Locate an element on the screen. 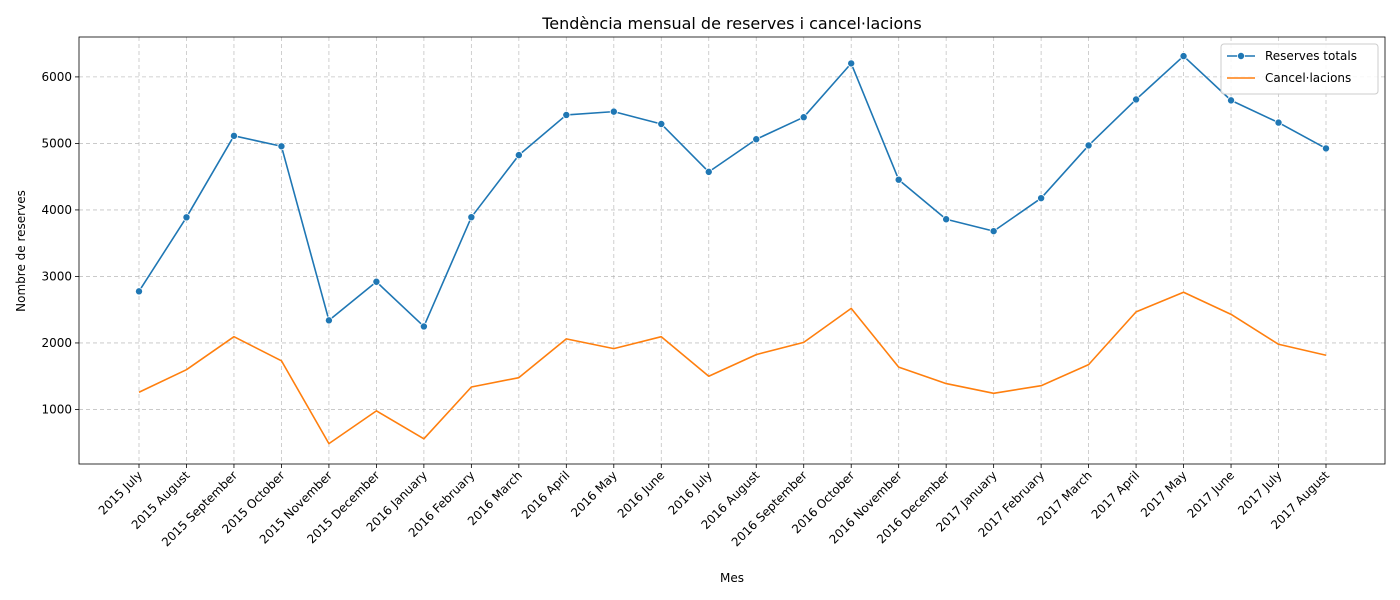 This screenshot has height=600, width=1400. y-tick-label: 5000 is located at coordinates (56, 143).